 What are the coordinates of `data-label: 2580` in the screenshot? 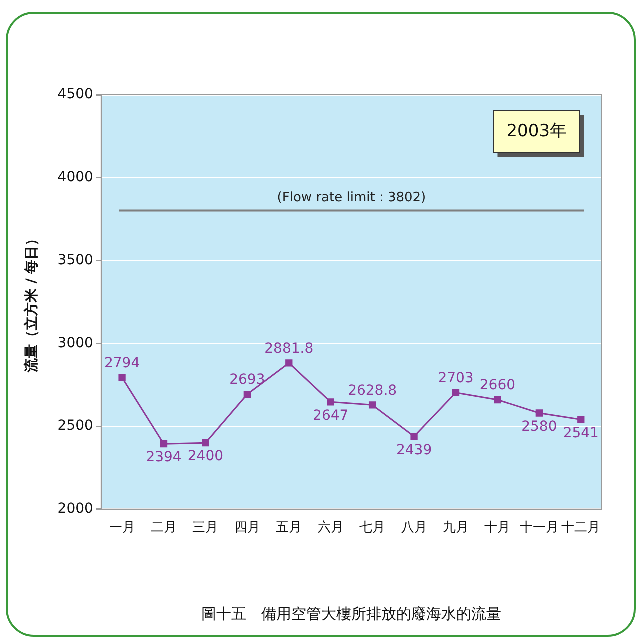 It's located at (540, 426).